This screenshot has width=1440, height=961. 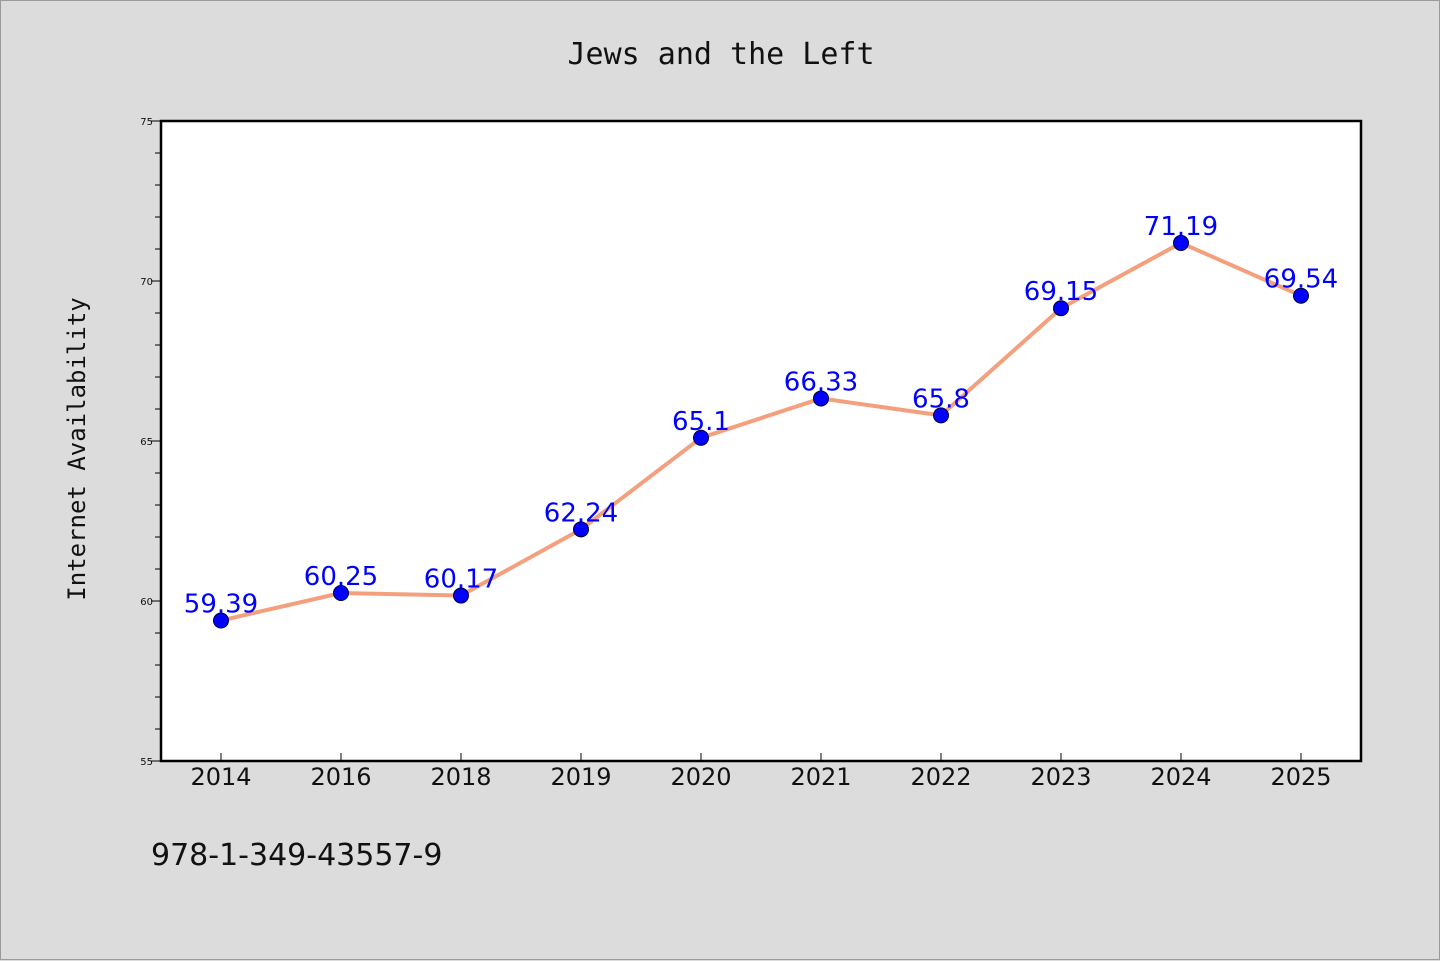 What do you see at coordinates (940, 777) in the screenshot?
I see `x-tick-label: 2022` at bounding box center [940, 777].